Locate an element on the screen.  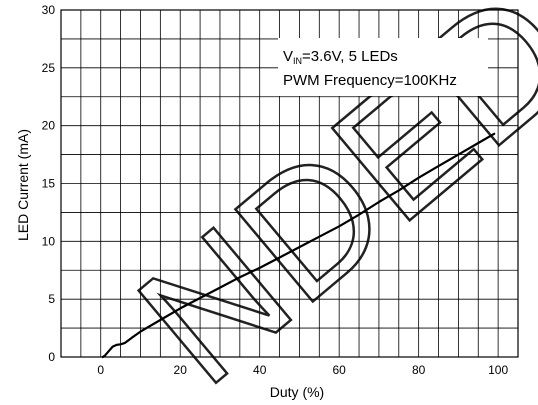
y-axis-title: LED Current (mA) is located at coordinates (23, 185).